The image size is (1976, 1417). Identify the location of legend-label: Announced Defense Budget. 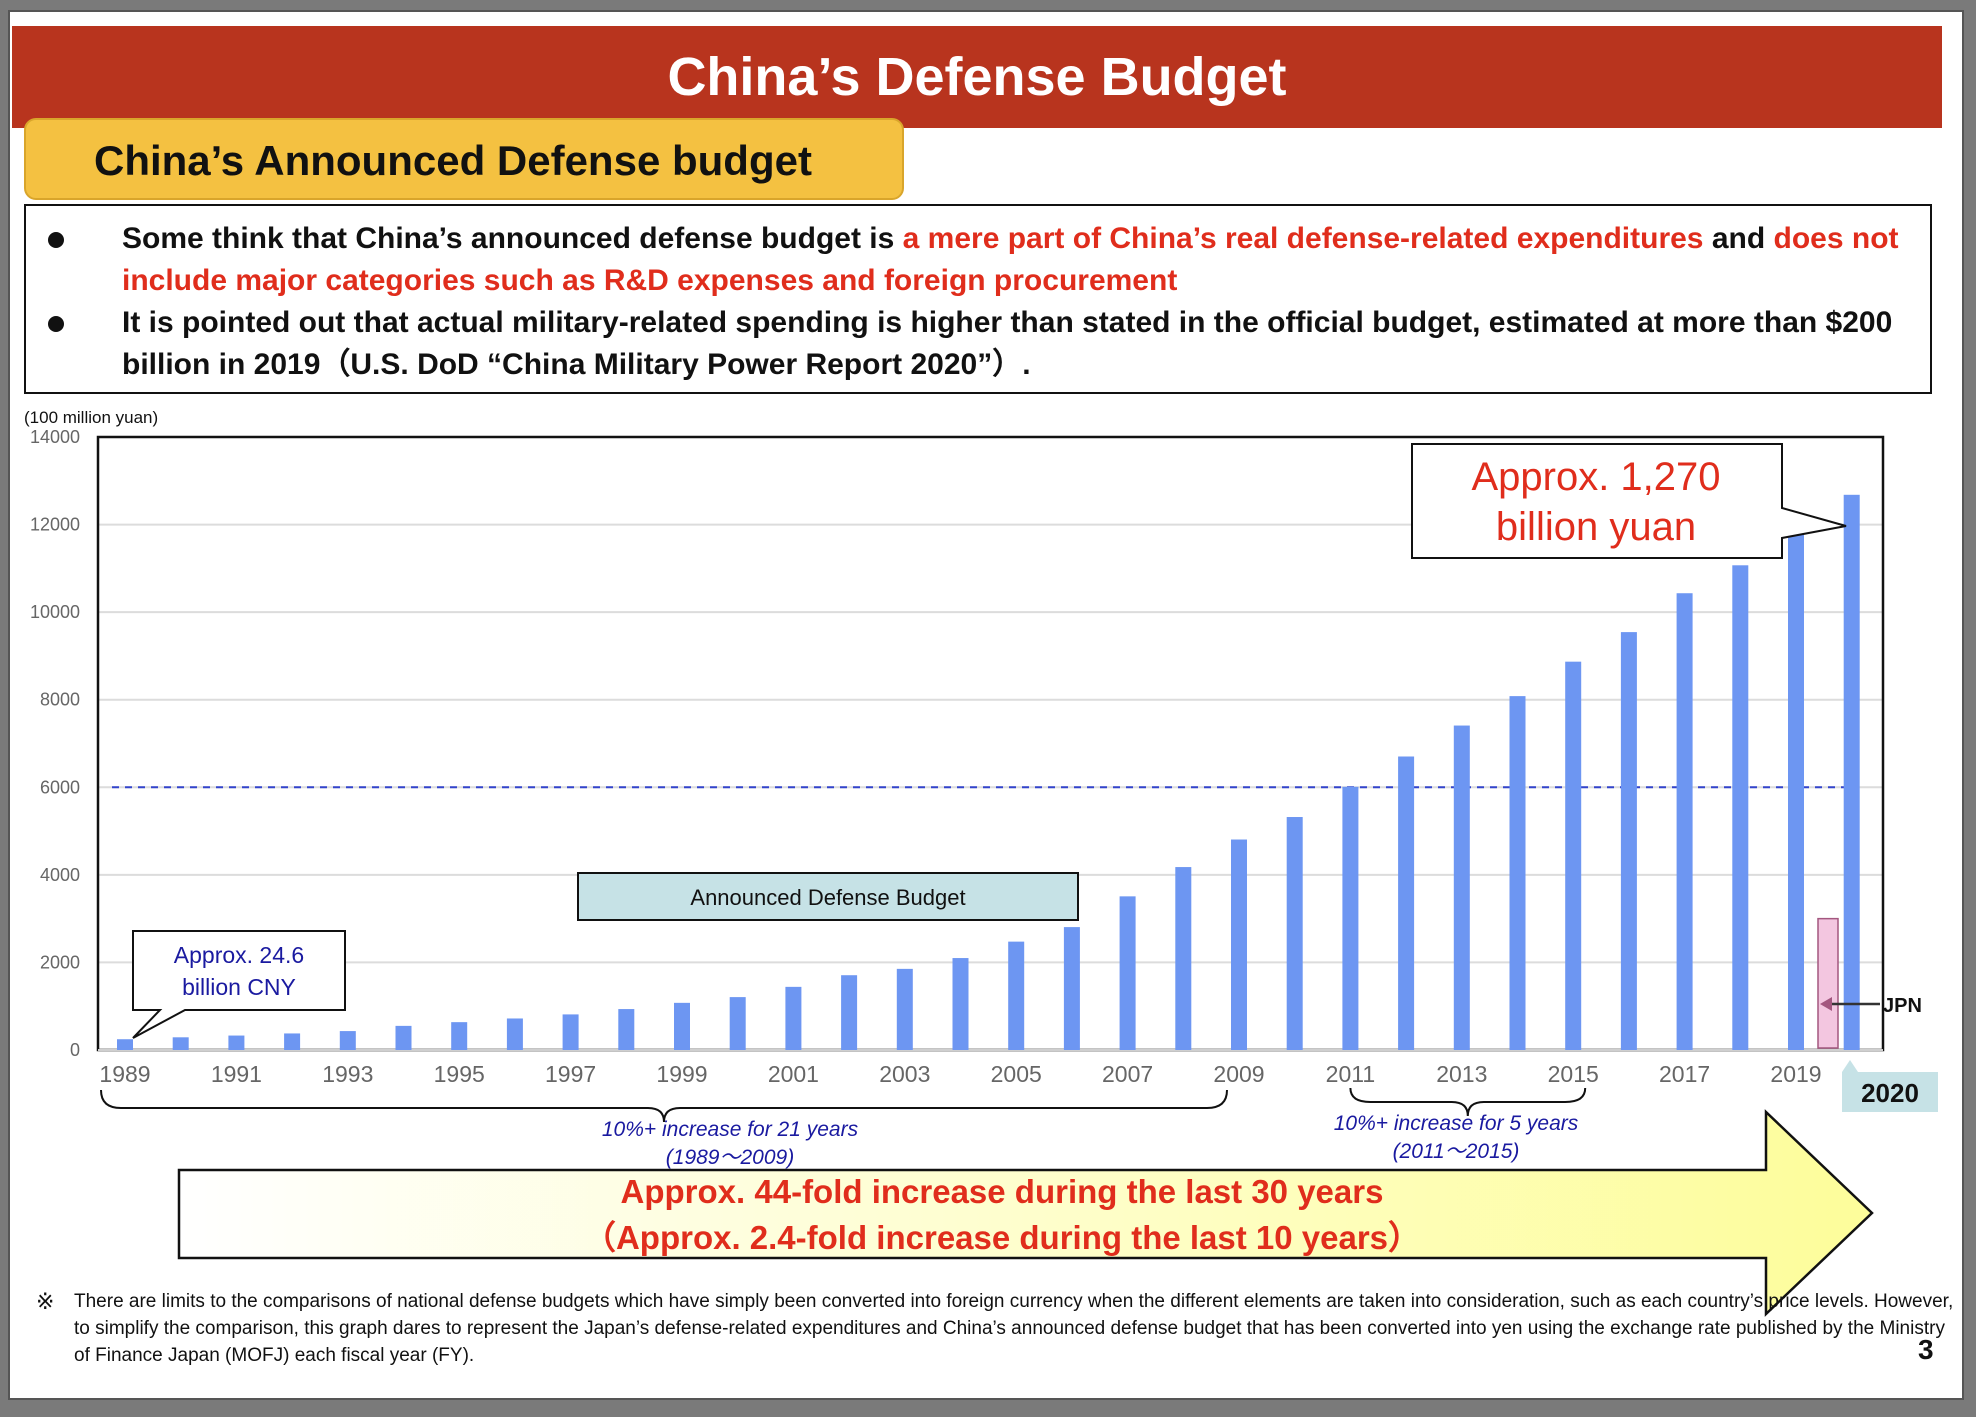
(827, 897).